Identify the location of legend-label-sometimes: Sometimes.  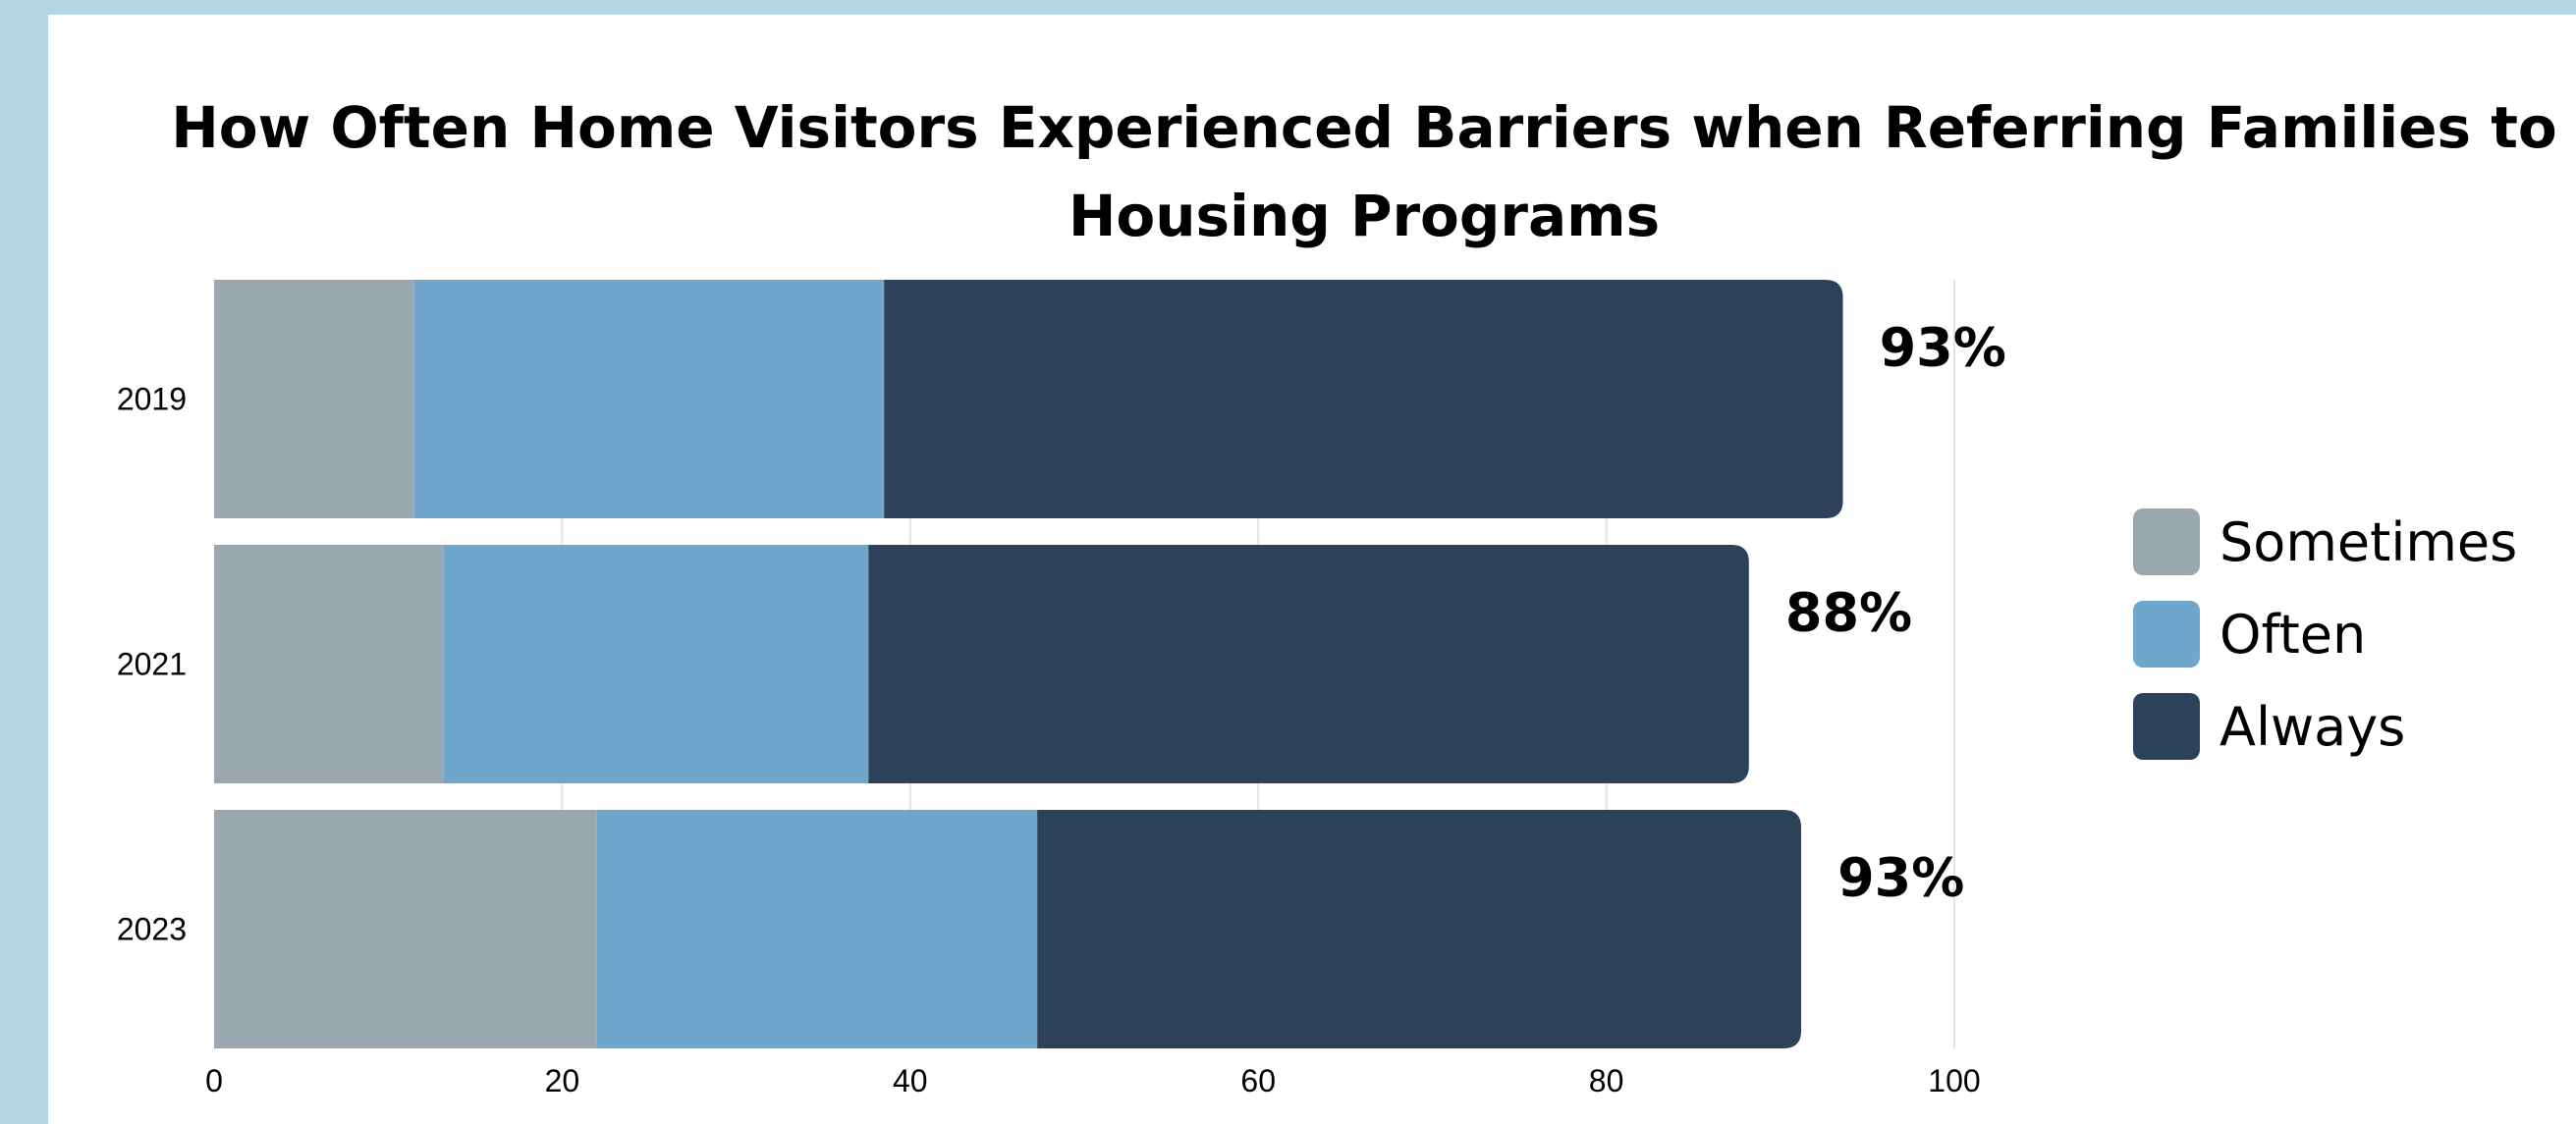
(2368, 542).